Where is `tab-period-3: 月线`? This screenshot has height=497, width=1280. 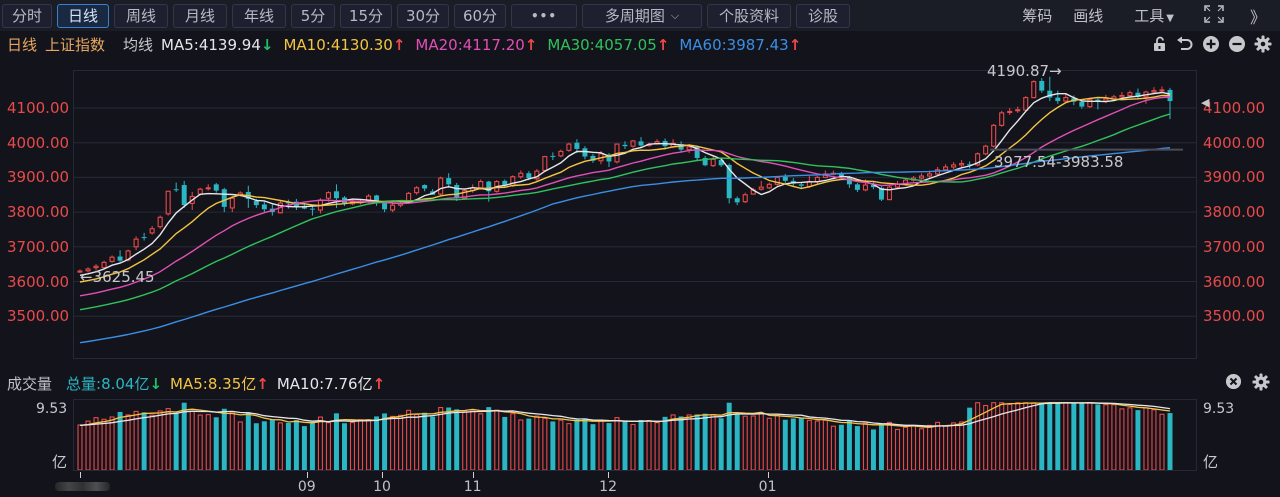
tab-period-3: 月线 is located at coordinates (200, 15).